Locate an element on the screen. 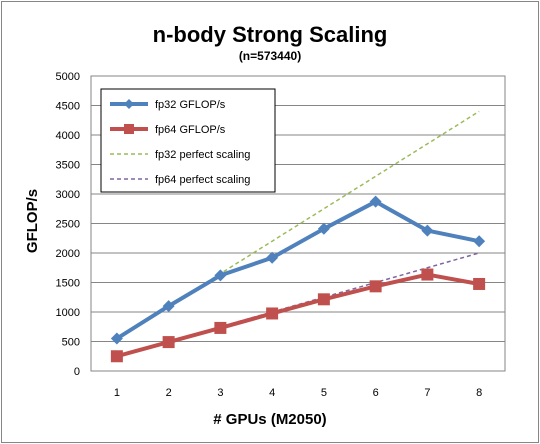  legend-item-1: fp64 GFLOP/s is located at coordinates (168, 130).